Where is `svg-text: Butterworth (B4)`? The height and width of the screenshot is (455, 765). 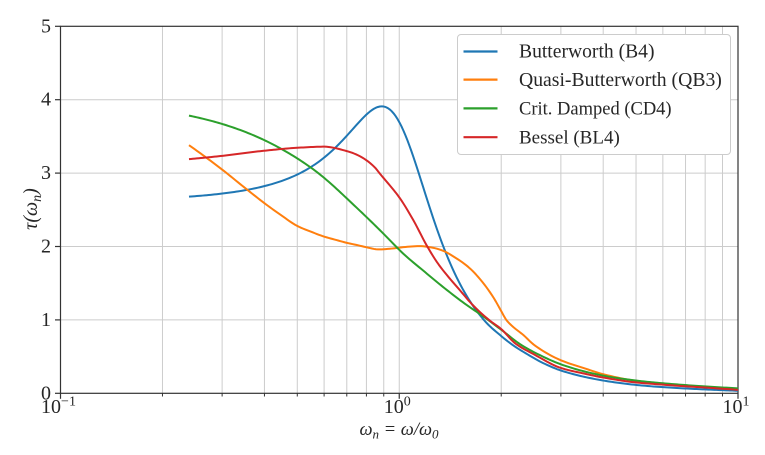
svg-text: Butterworth (B4) is located at coordinates (587, 52).